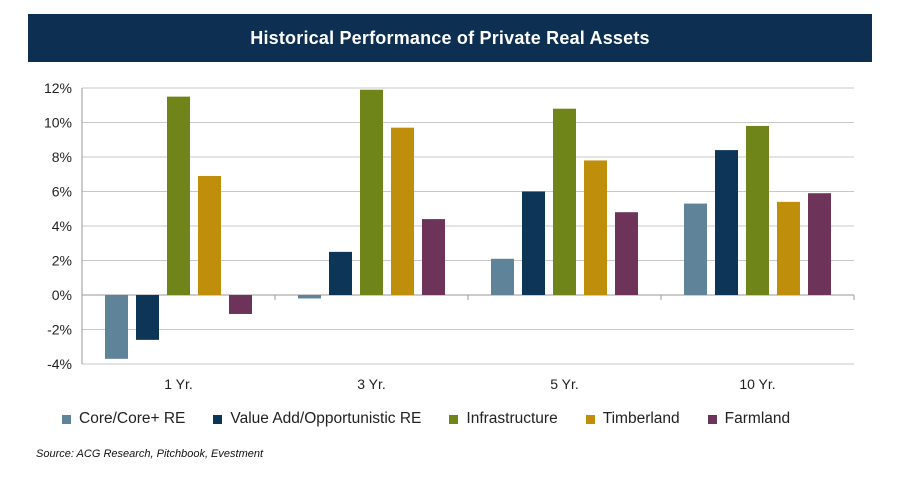 This screenshot has width=900, height=480. Describe the element at coordinates (58, 88) in the screenshot. I see `y-tick-label: 12%` at that location.